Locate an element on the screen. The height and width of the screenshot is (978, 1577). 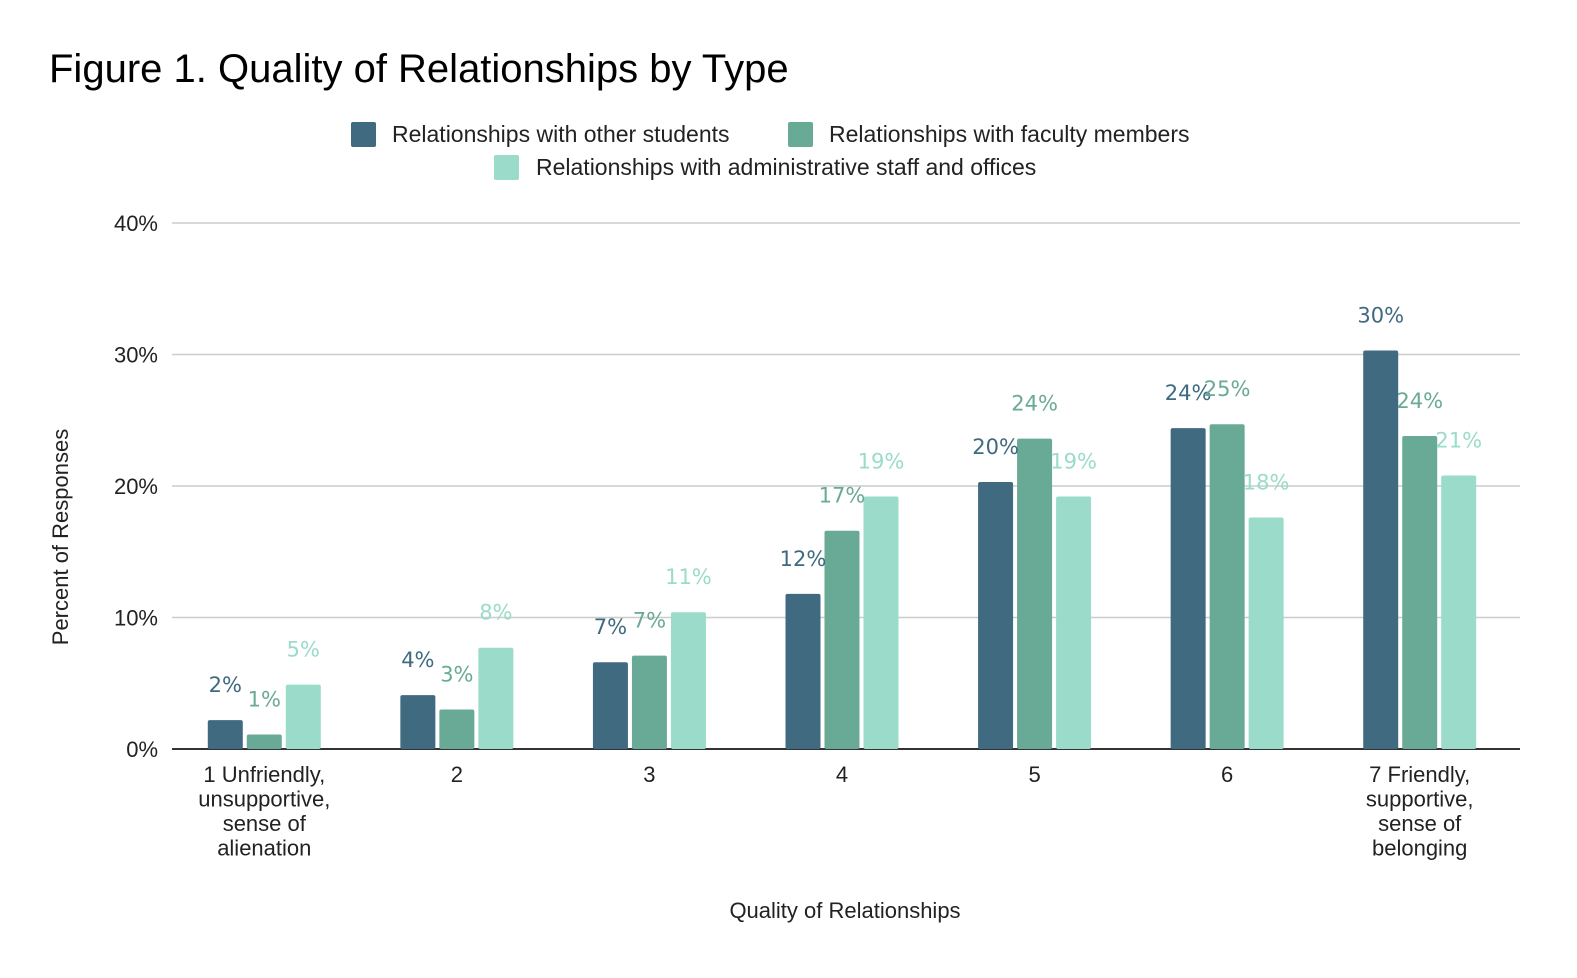
legend-swatch-students is located at coordinates (363, 134).